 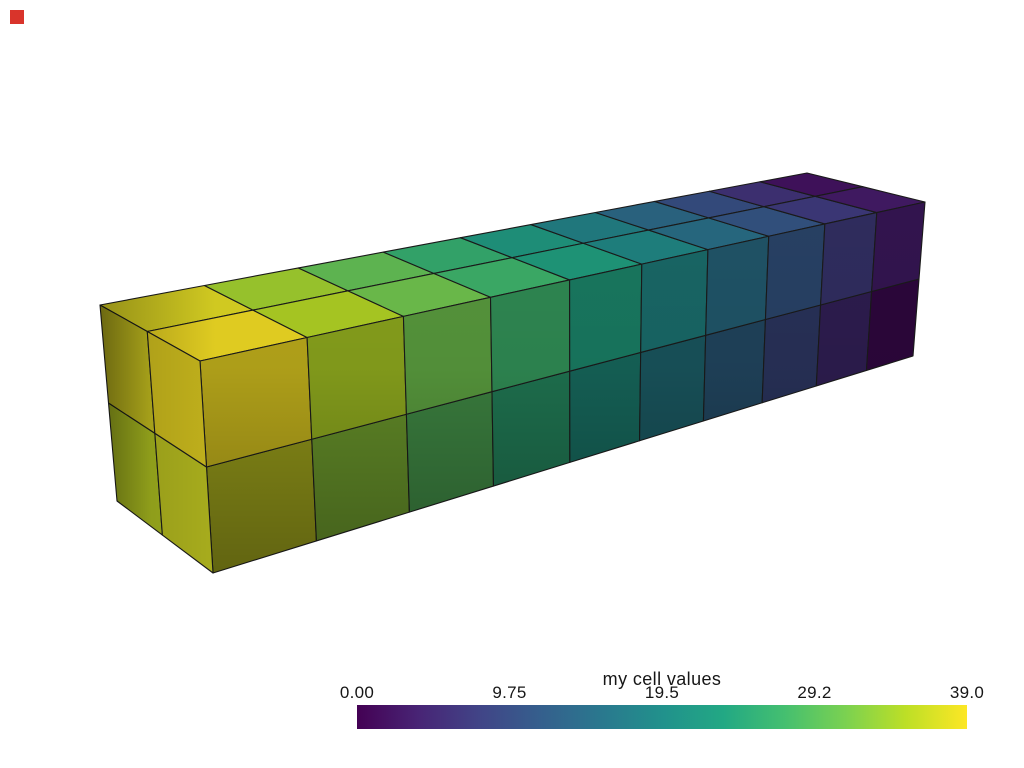 What do you see at coordinates (509, 692) in the screenshot?
I see `colorbar-tick-label: 9.75` at bounding box center [509, 692].